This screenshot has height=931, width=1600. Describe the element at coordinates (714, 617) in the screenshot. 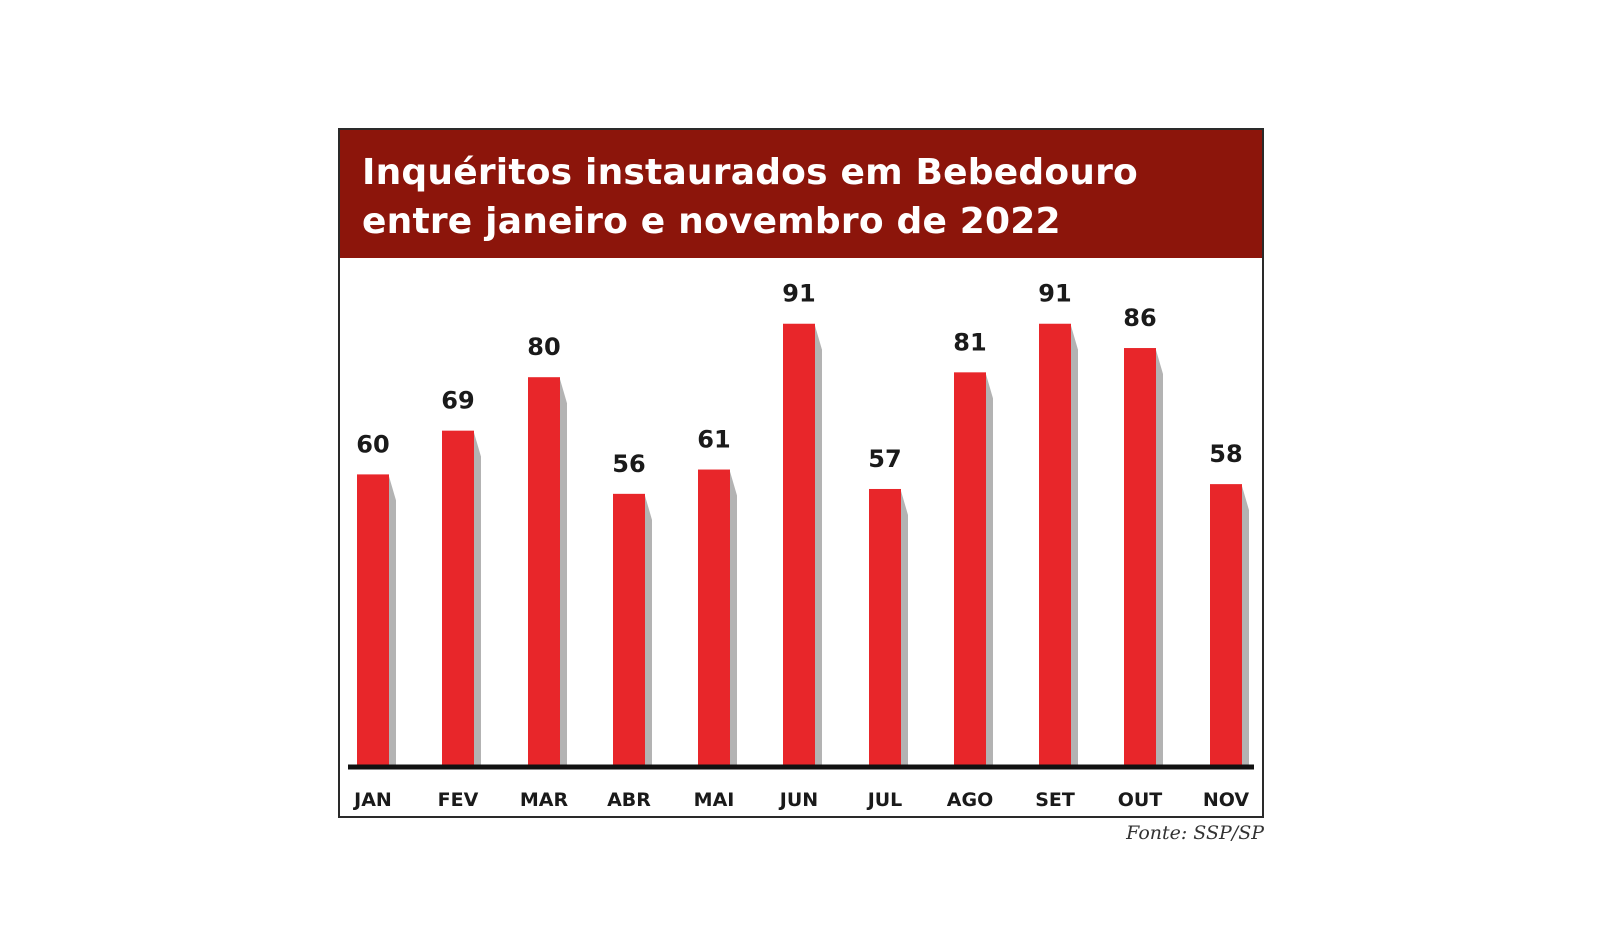

I see `bar-mai` at that location.